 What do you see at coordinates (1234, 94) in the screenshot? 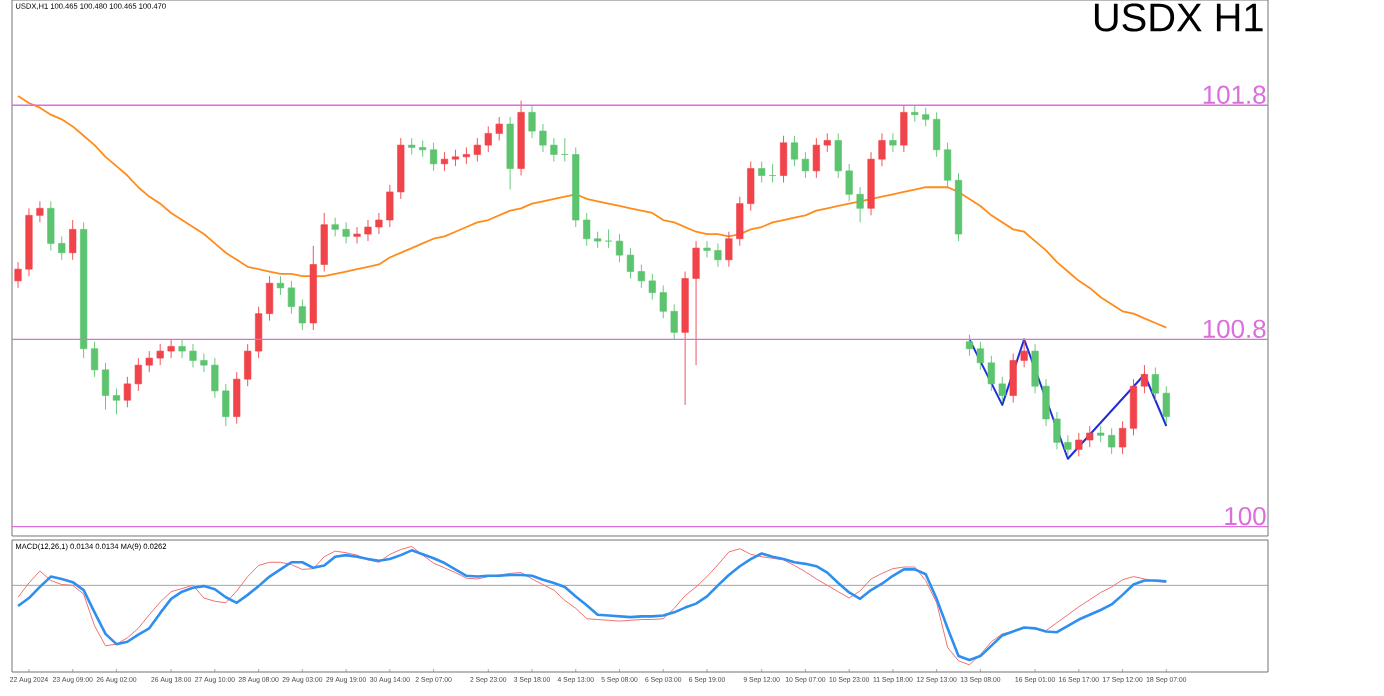
I see `ref-line-label: 101.8` at bounding box center [1234, 94].